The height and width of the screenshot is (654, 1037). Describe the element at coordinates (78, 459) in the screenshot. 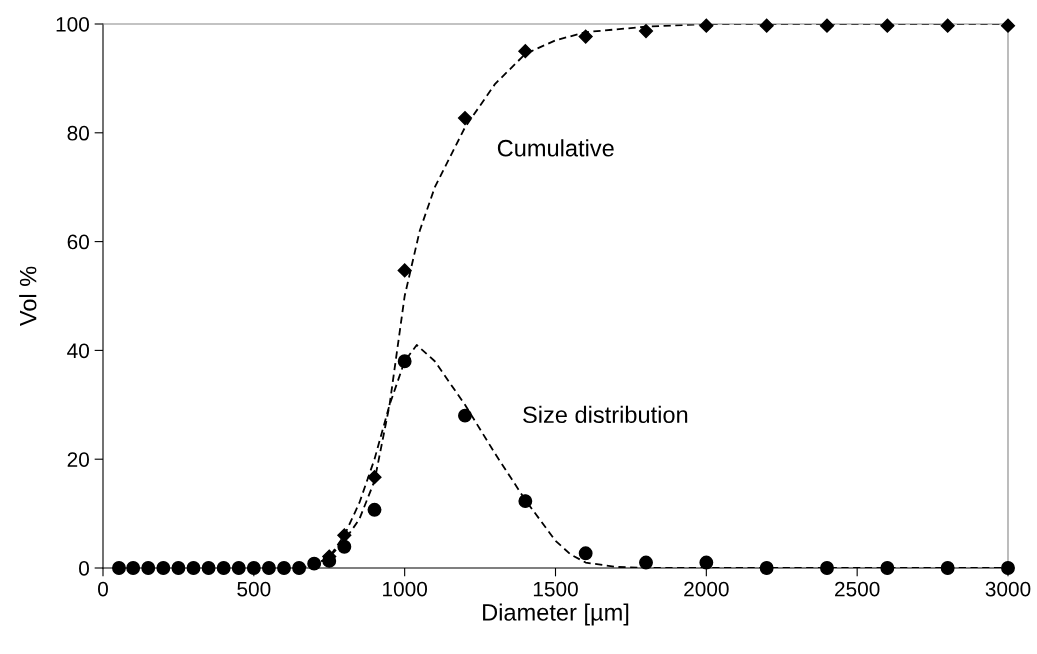

I see `y-tick-label: 20` at that location.